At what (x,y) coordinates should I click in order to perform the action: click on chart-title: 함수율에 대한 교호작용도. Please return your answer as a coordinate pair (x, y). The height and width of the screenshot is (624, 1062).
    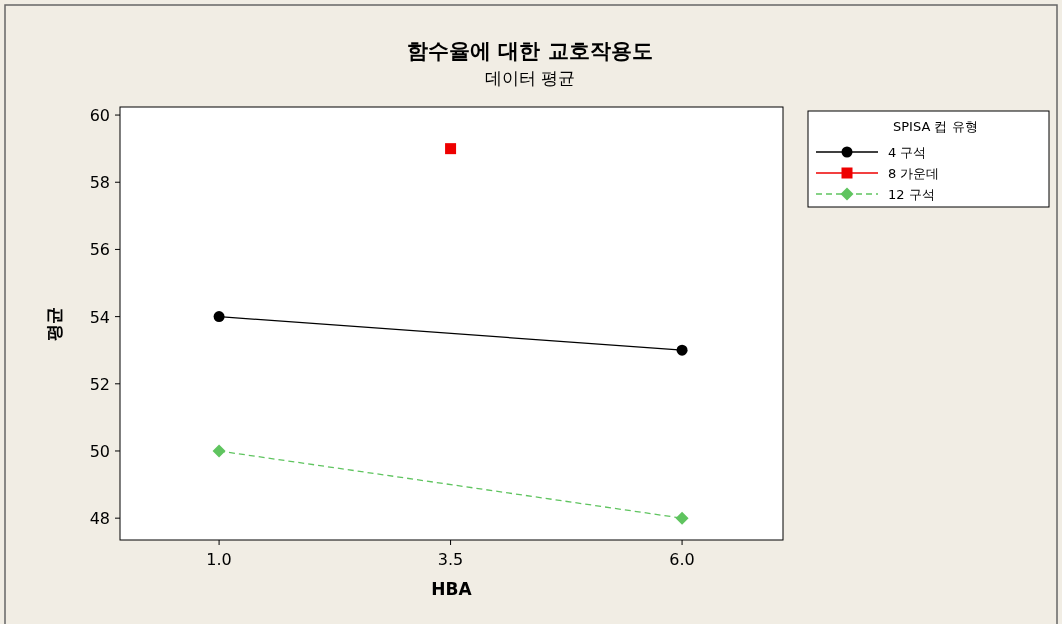
    Looking at the image, I should click on (530, 51).